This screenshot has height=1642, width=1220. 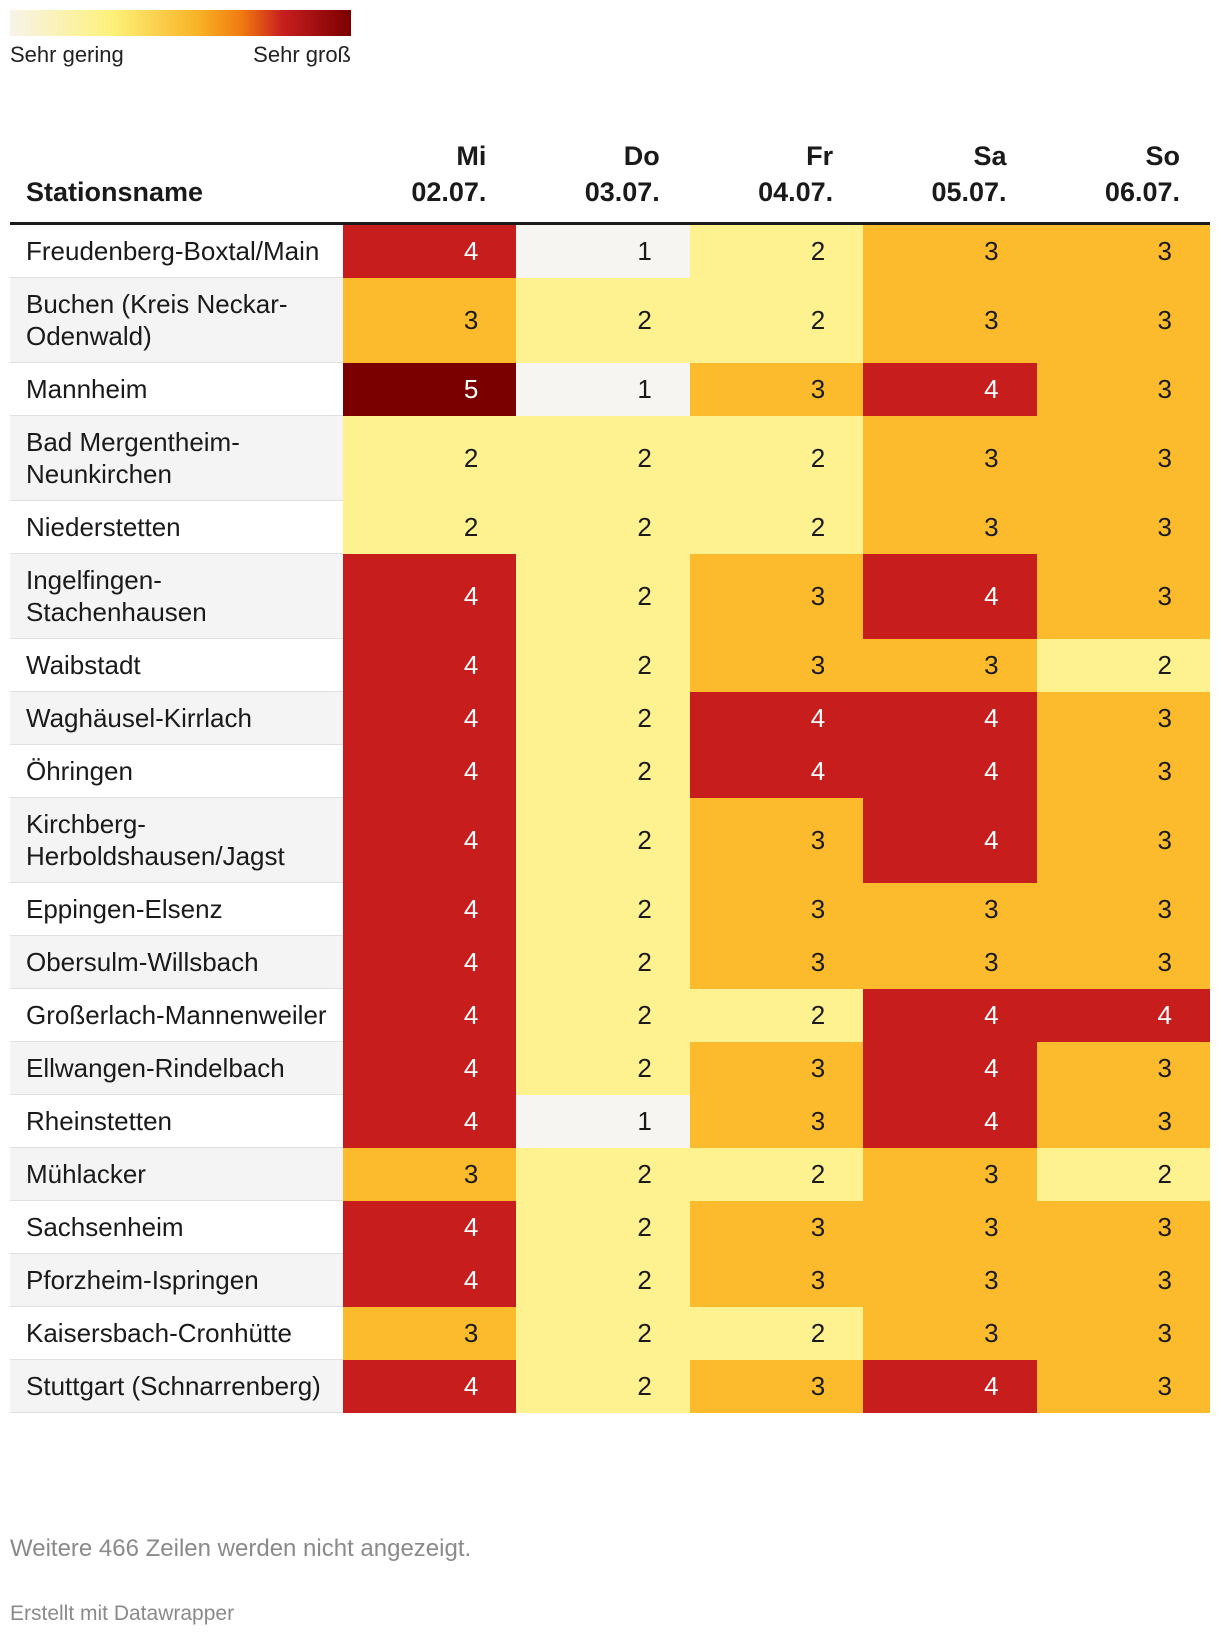 What do you see at coordinates (176, 389) in the screenshot?
I see `station-name-cell: Mannheim` at bounding box center [176, 389].